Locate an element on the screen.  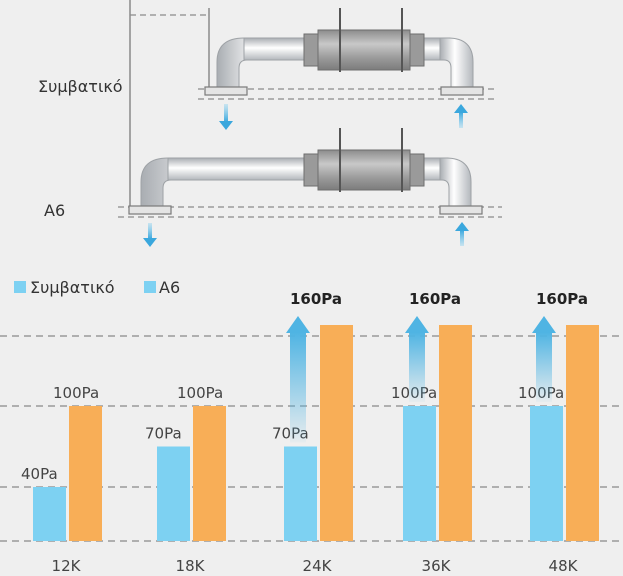
data-label-conventional: 40Pa is located at coordinates (39, 474).